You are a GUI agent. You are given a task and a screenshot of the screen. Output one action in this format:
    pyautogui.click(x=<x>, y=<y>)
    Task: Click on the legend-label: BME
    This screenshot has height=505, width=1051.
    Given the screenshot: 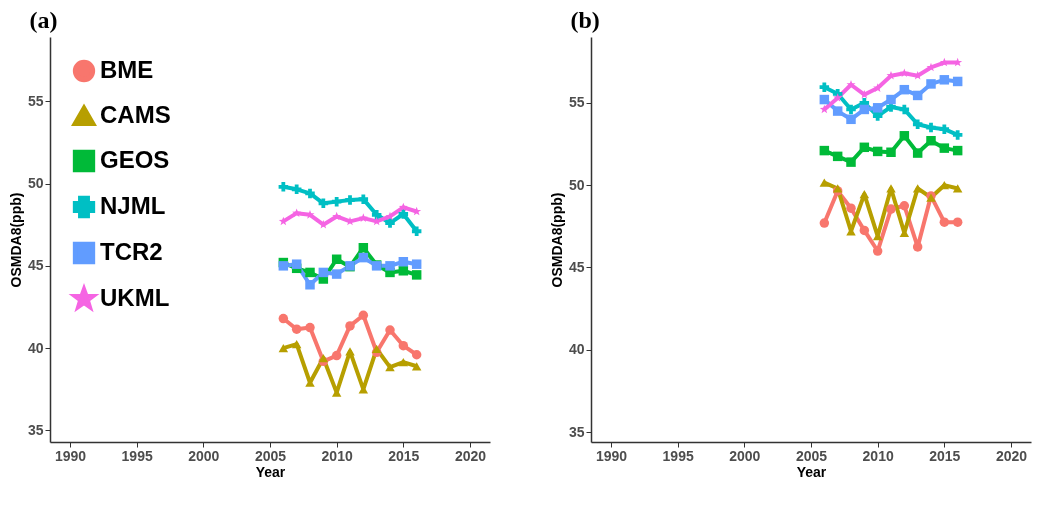 What is the action you would take?
    pyautogui.click(x=127, y=69)
    